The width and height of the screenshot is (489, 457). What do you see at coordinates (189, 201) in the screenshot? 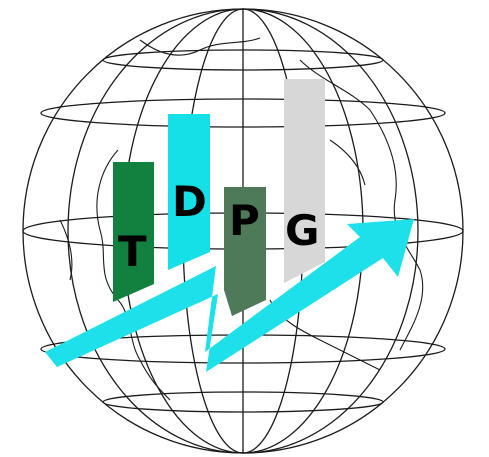
I see `letter-d: D` at bounding box center [189, 201].